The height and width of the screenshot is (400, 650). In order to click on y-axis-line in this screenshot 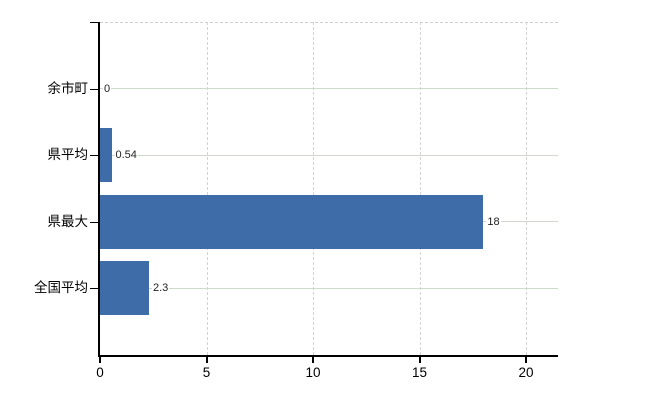, I will do `click(99, 189)`.